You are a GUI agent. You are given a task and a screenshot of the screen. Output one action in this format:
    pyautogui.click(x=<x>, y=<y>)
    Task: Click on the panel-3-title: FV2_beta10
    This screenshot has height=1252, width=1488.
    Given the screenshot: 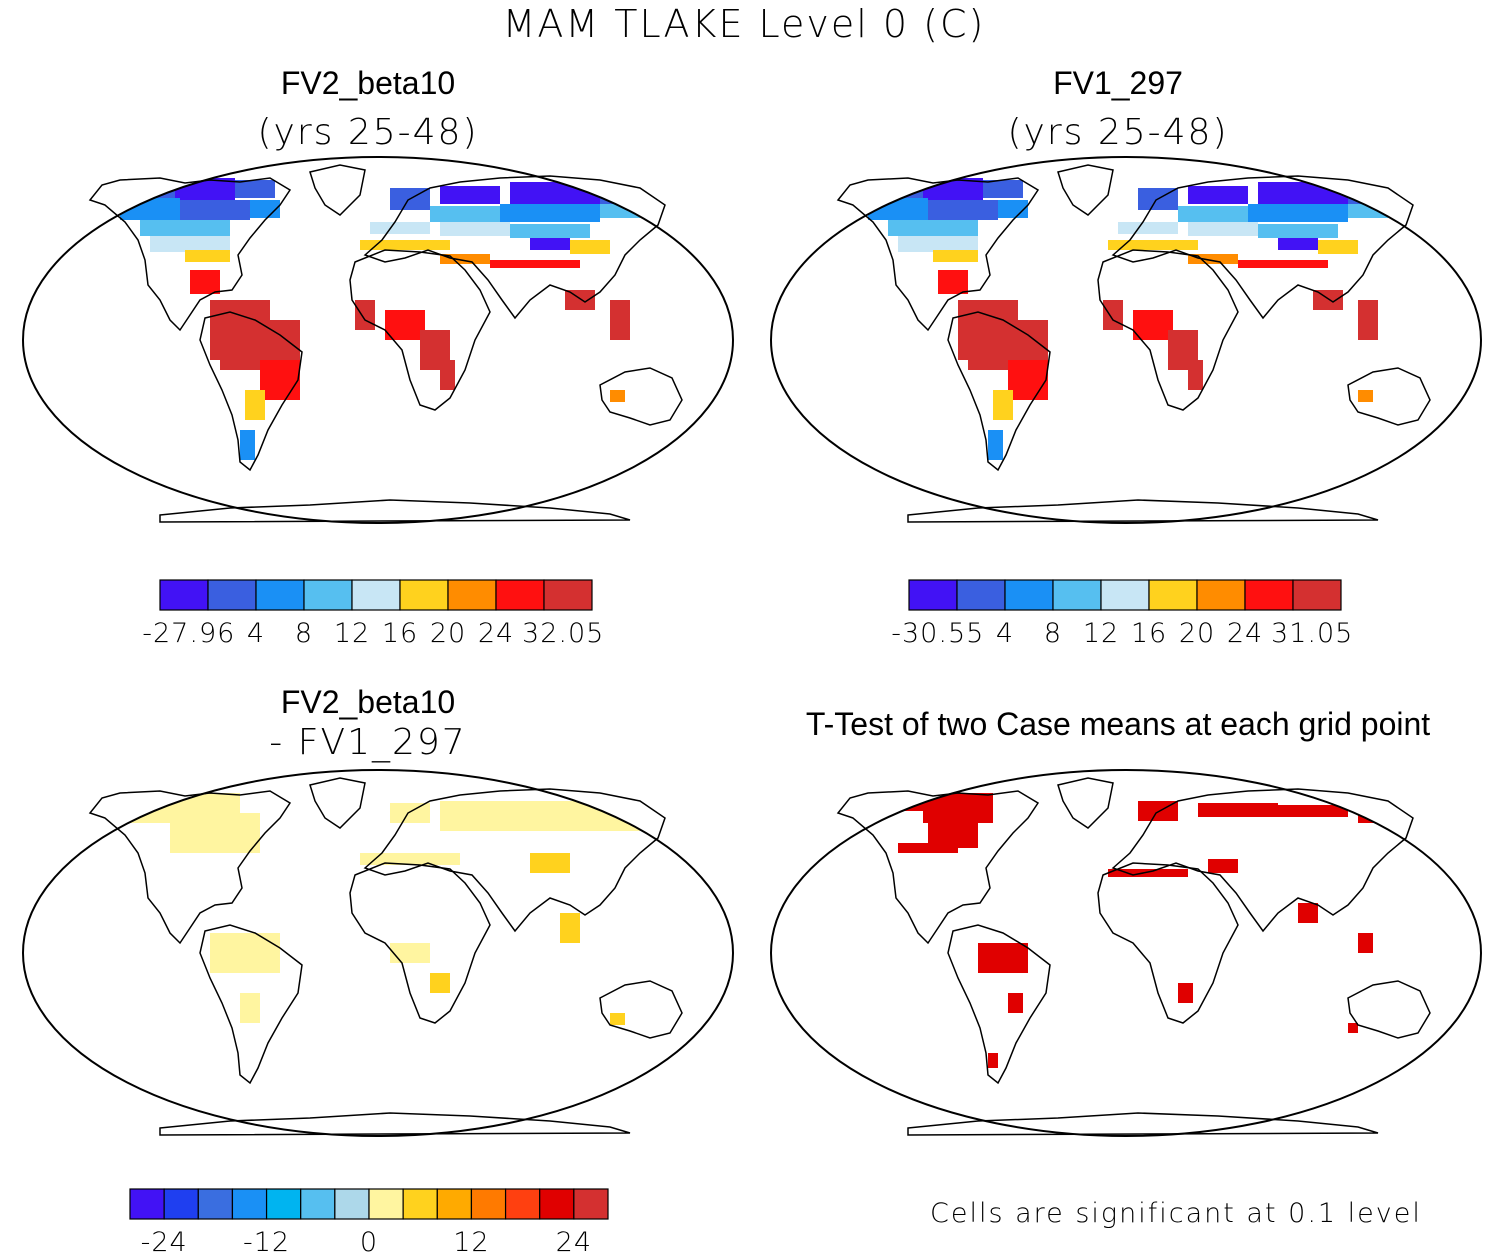 What is the action you would take?
    pyautogui.click(x=368, y=702)
    